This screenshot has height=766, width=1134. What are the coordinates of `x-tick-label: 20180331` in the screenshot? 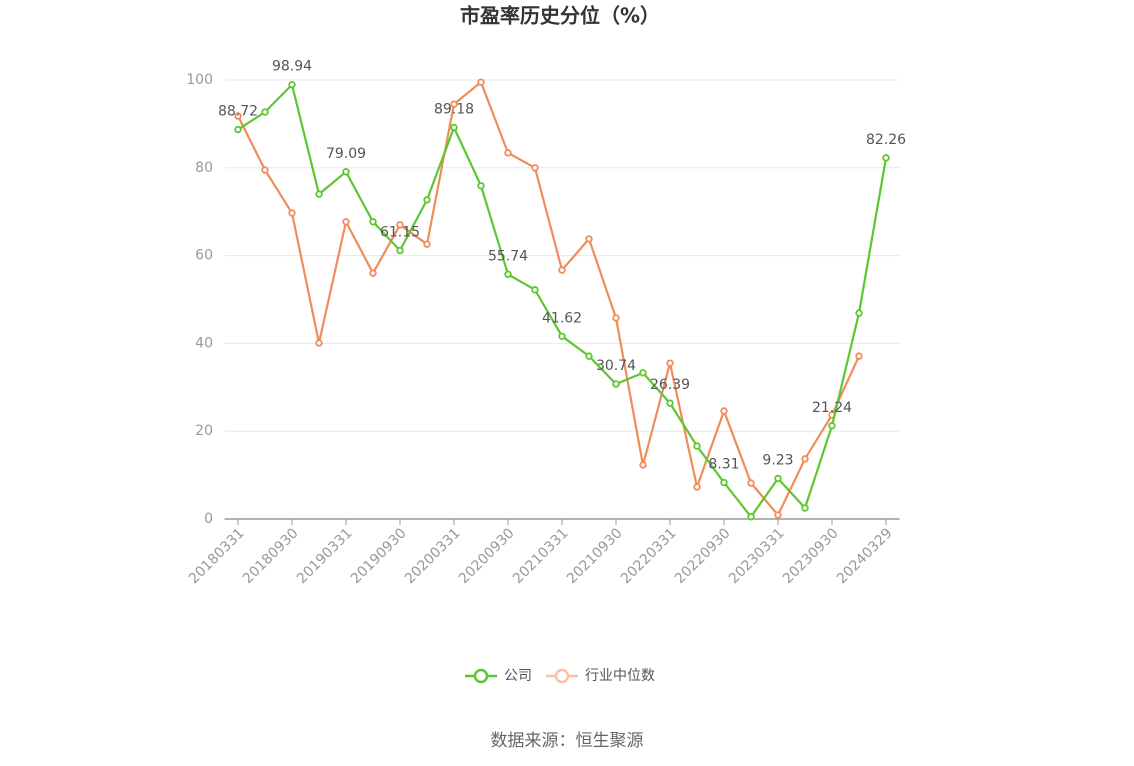 It's located at (217, 556).